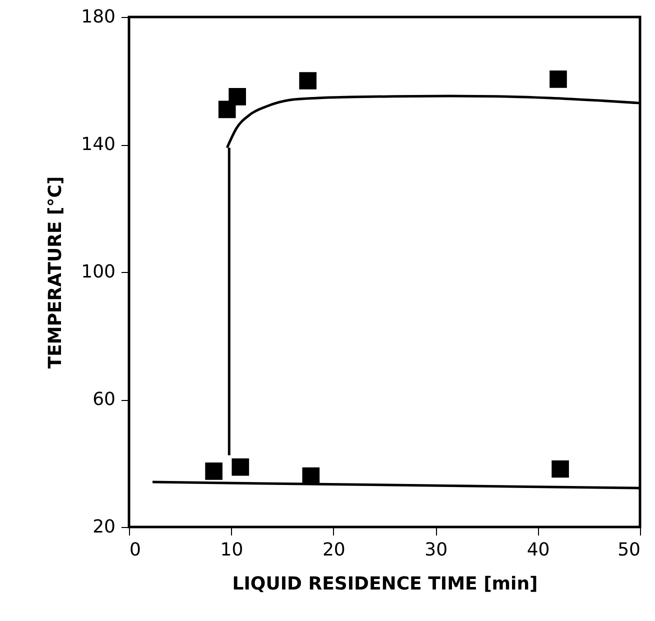 The width and height of the screenshot is (655, 621). I want to click on x-tick-label: 50, so click(629, 550).